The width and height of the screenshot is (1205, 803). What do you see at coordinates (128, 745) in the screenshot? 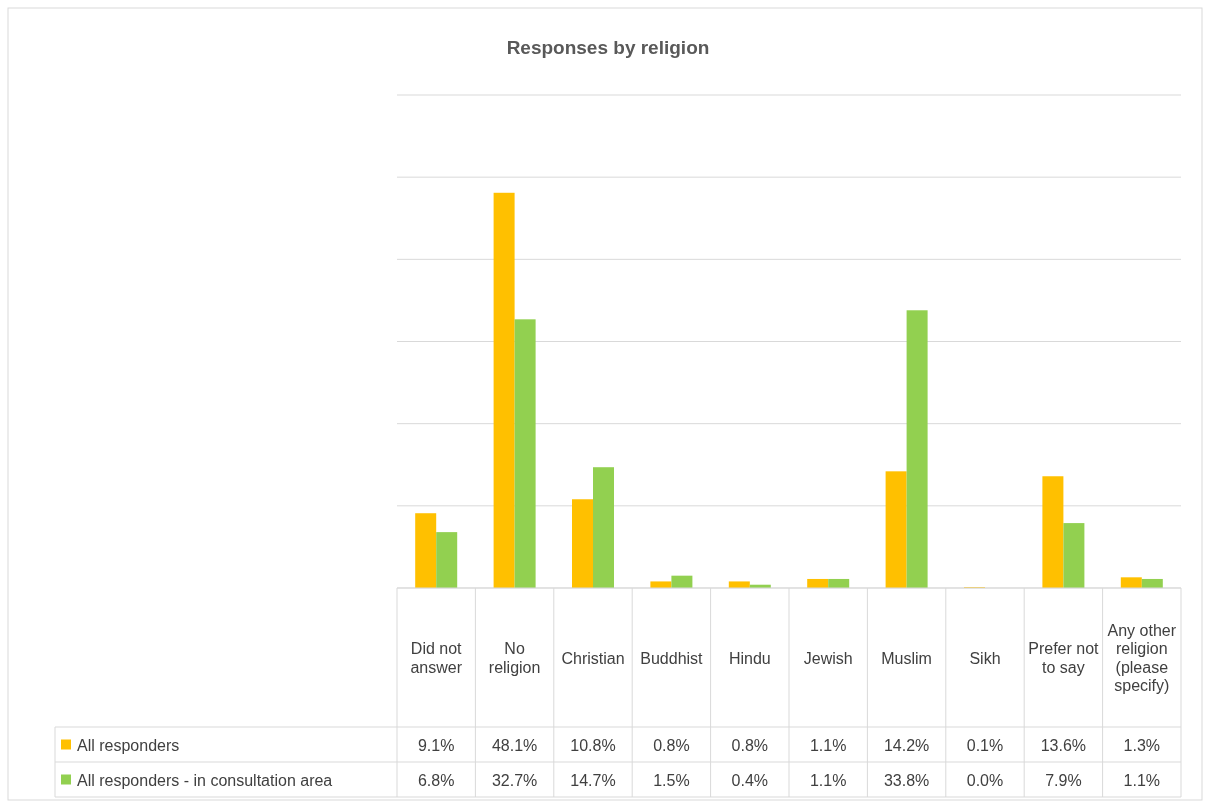
I see `legend-label: All responders` at bounding box center [128, 745].